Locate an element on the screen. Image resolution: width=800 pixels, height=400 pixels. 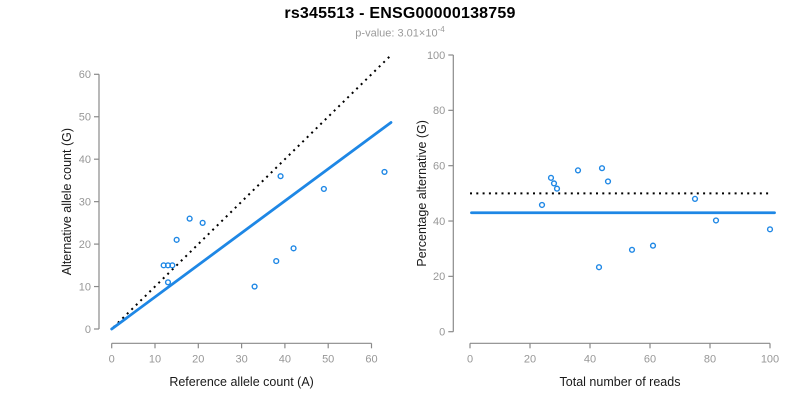
left-plot-points is located at coordinates (274, 229).